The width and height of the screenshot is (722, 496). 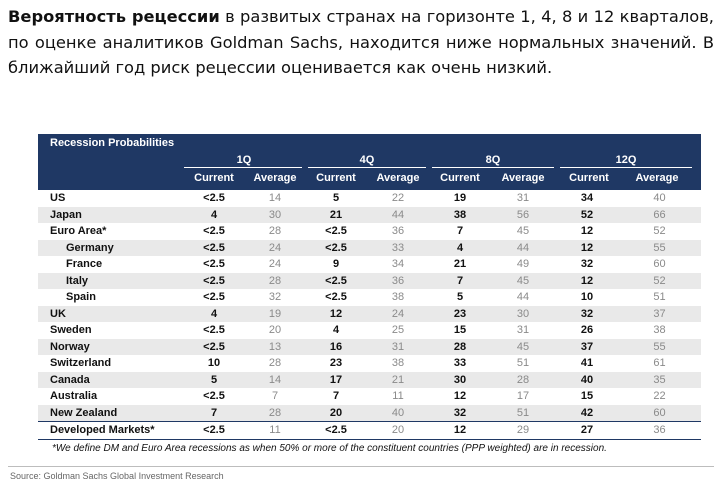 What do you see at coordinates (74, 396) in the screenshot?
I see `row-label: Australia` at bounding box center [74, 396].